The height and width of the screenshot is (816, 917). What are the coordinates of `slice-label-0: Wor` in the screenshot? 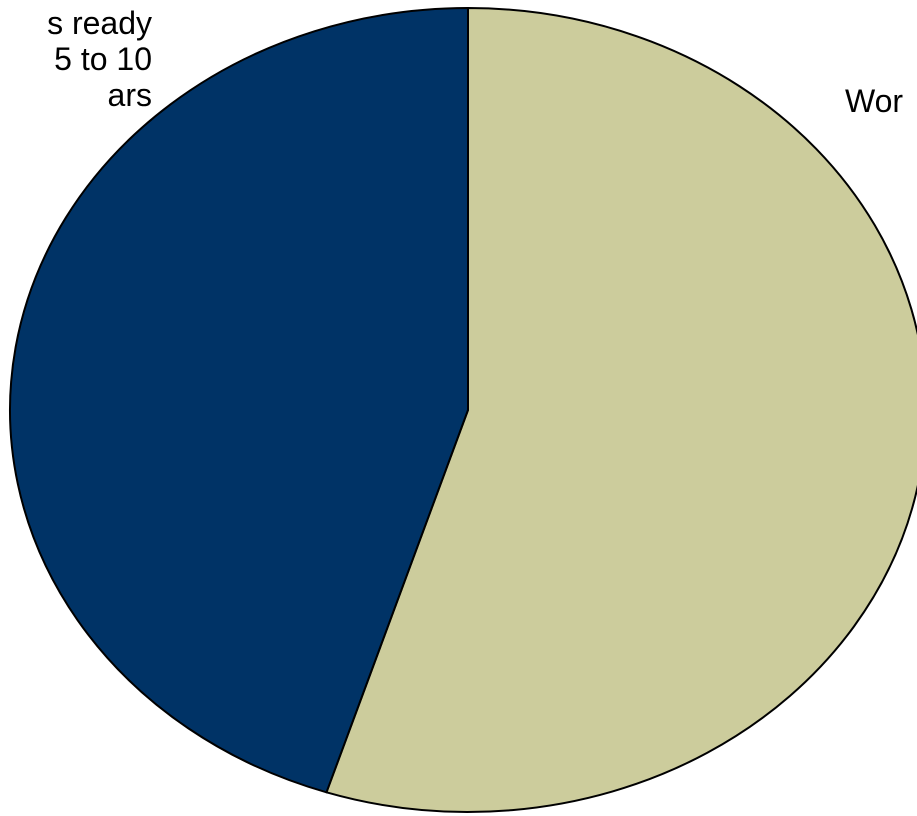 It's located at (874, 101).